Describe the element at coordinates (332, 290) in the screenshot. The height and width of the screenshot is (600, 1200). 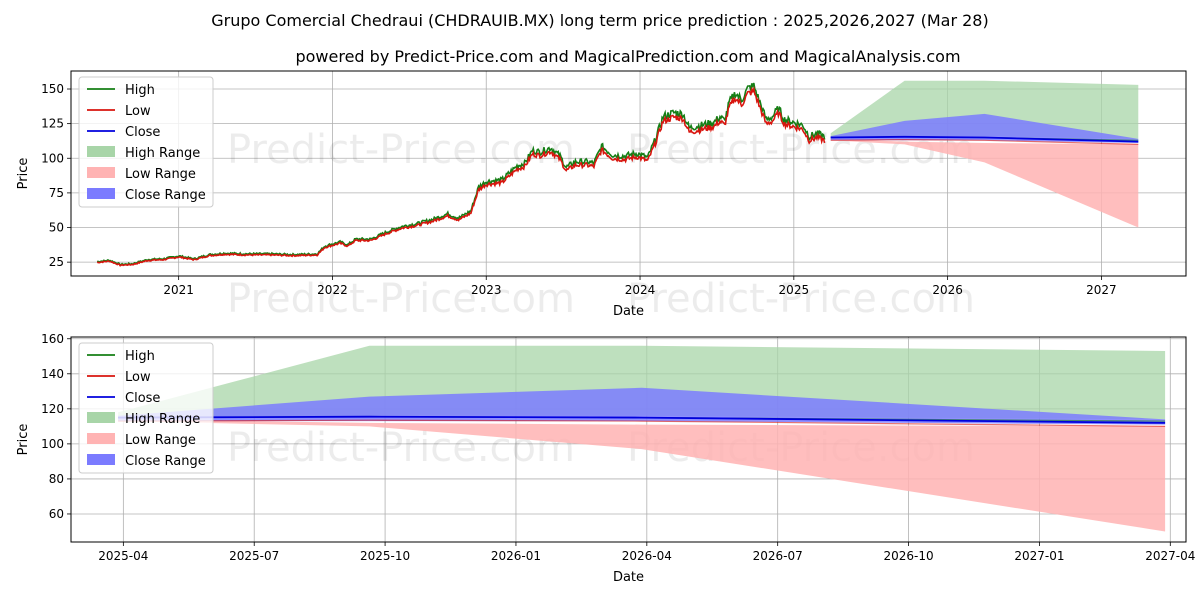
I see `x-tick-label: 2022` at that location.